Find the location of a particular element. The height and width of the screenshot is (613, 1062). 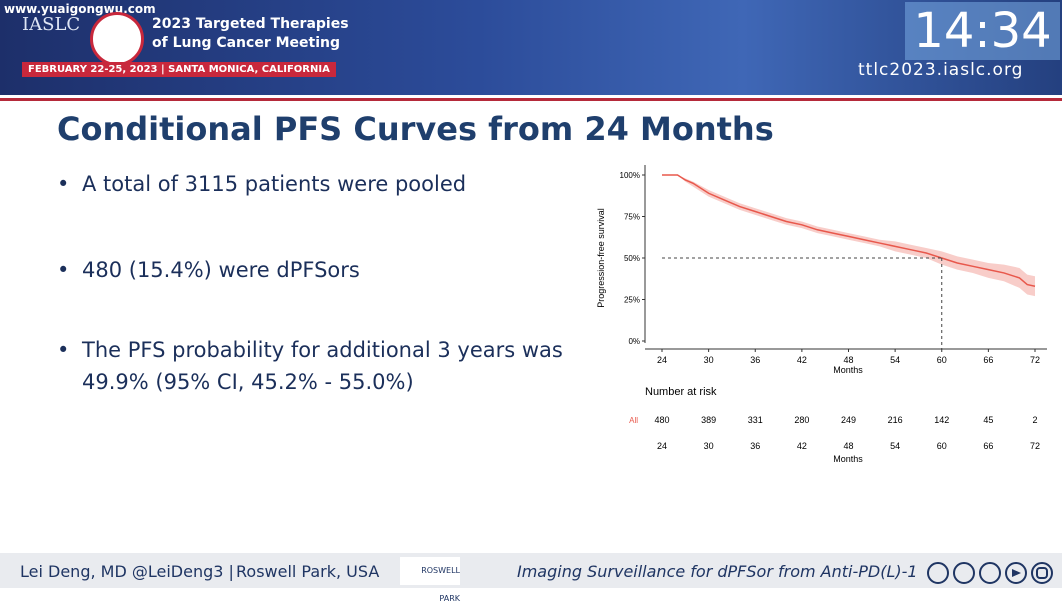

risk-value: 389 is located at coordinates (708, 420).